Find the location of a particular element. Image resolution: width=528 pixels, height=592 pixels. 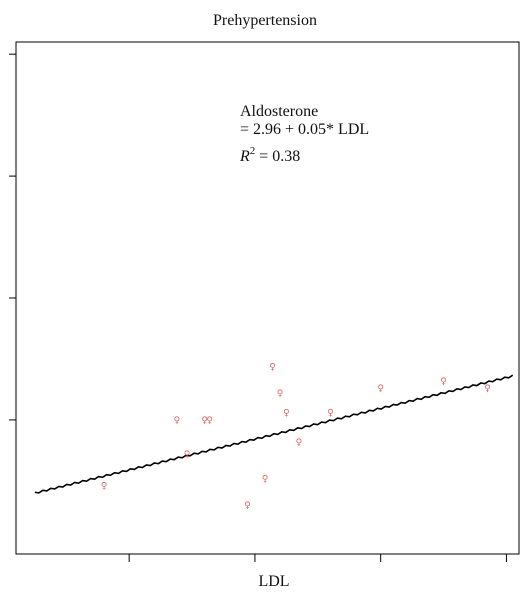

x-axis-label: LDL is located at coordinates (273, 581).